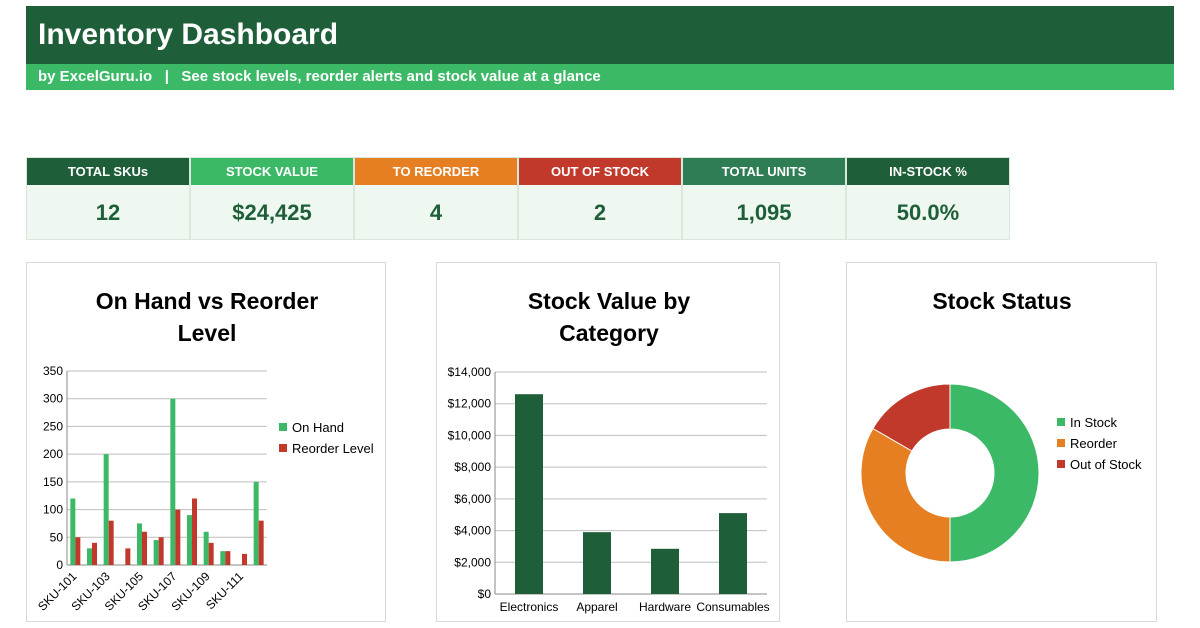 The image size is (1200, 628). I want to click on y-tick-label: 50, so click(57, 537).